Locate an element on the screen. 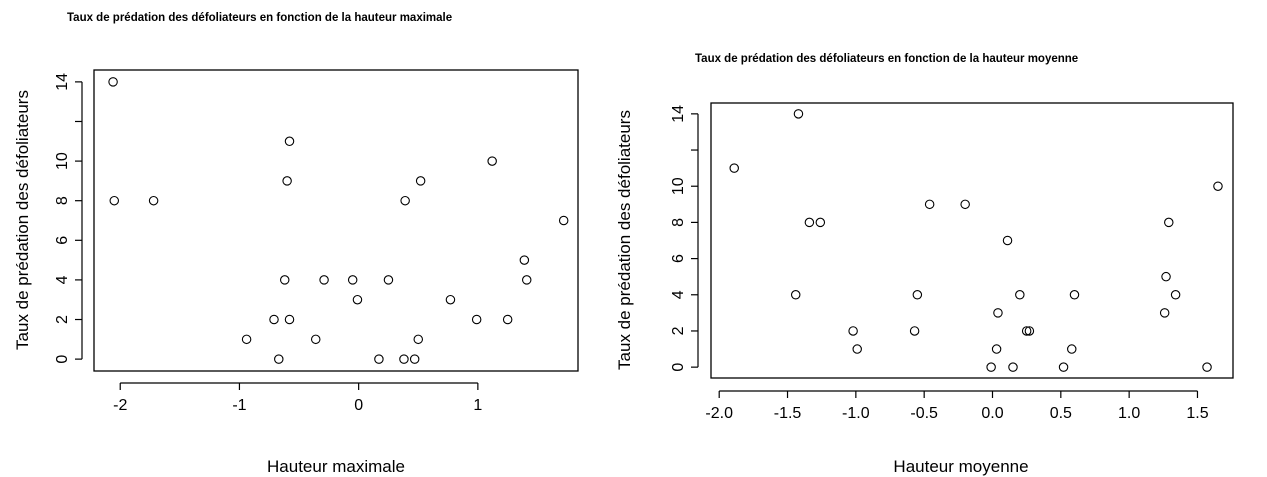 The height and width of the screenshot is (477, 1267). x-axis-label: Hauteur moyenne is located at coordinates (960, 466).